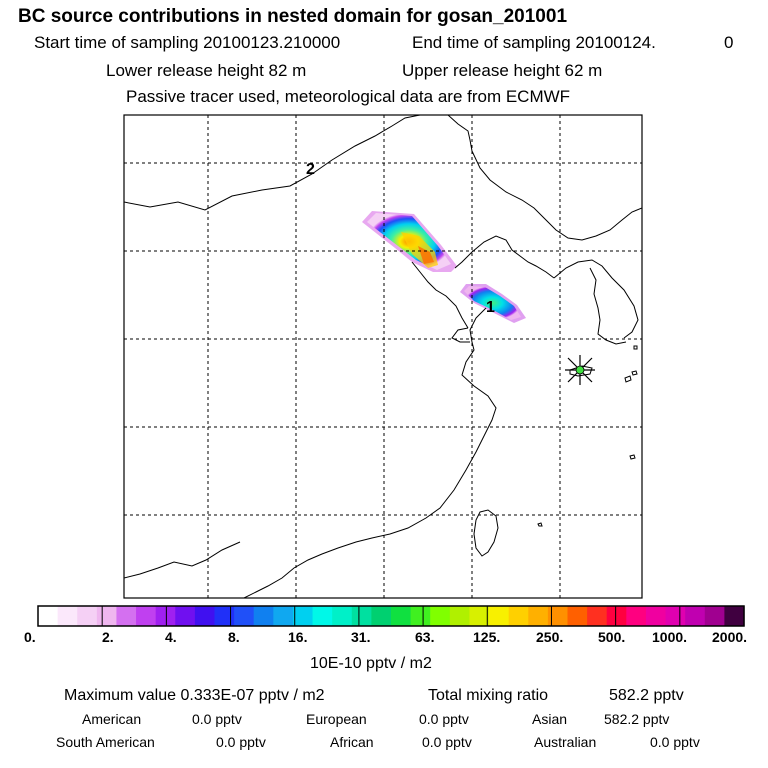 The width and height of the screenshot is (768, 768). I want to click on scale-tick-7: 125., so click(487, 637).